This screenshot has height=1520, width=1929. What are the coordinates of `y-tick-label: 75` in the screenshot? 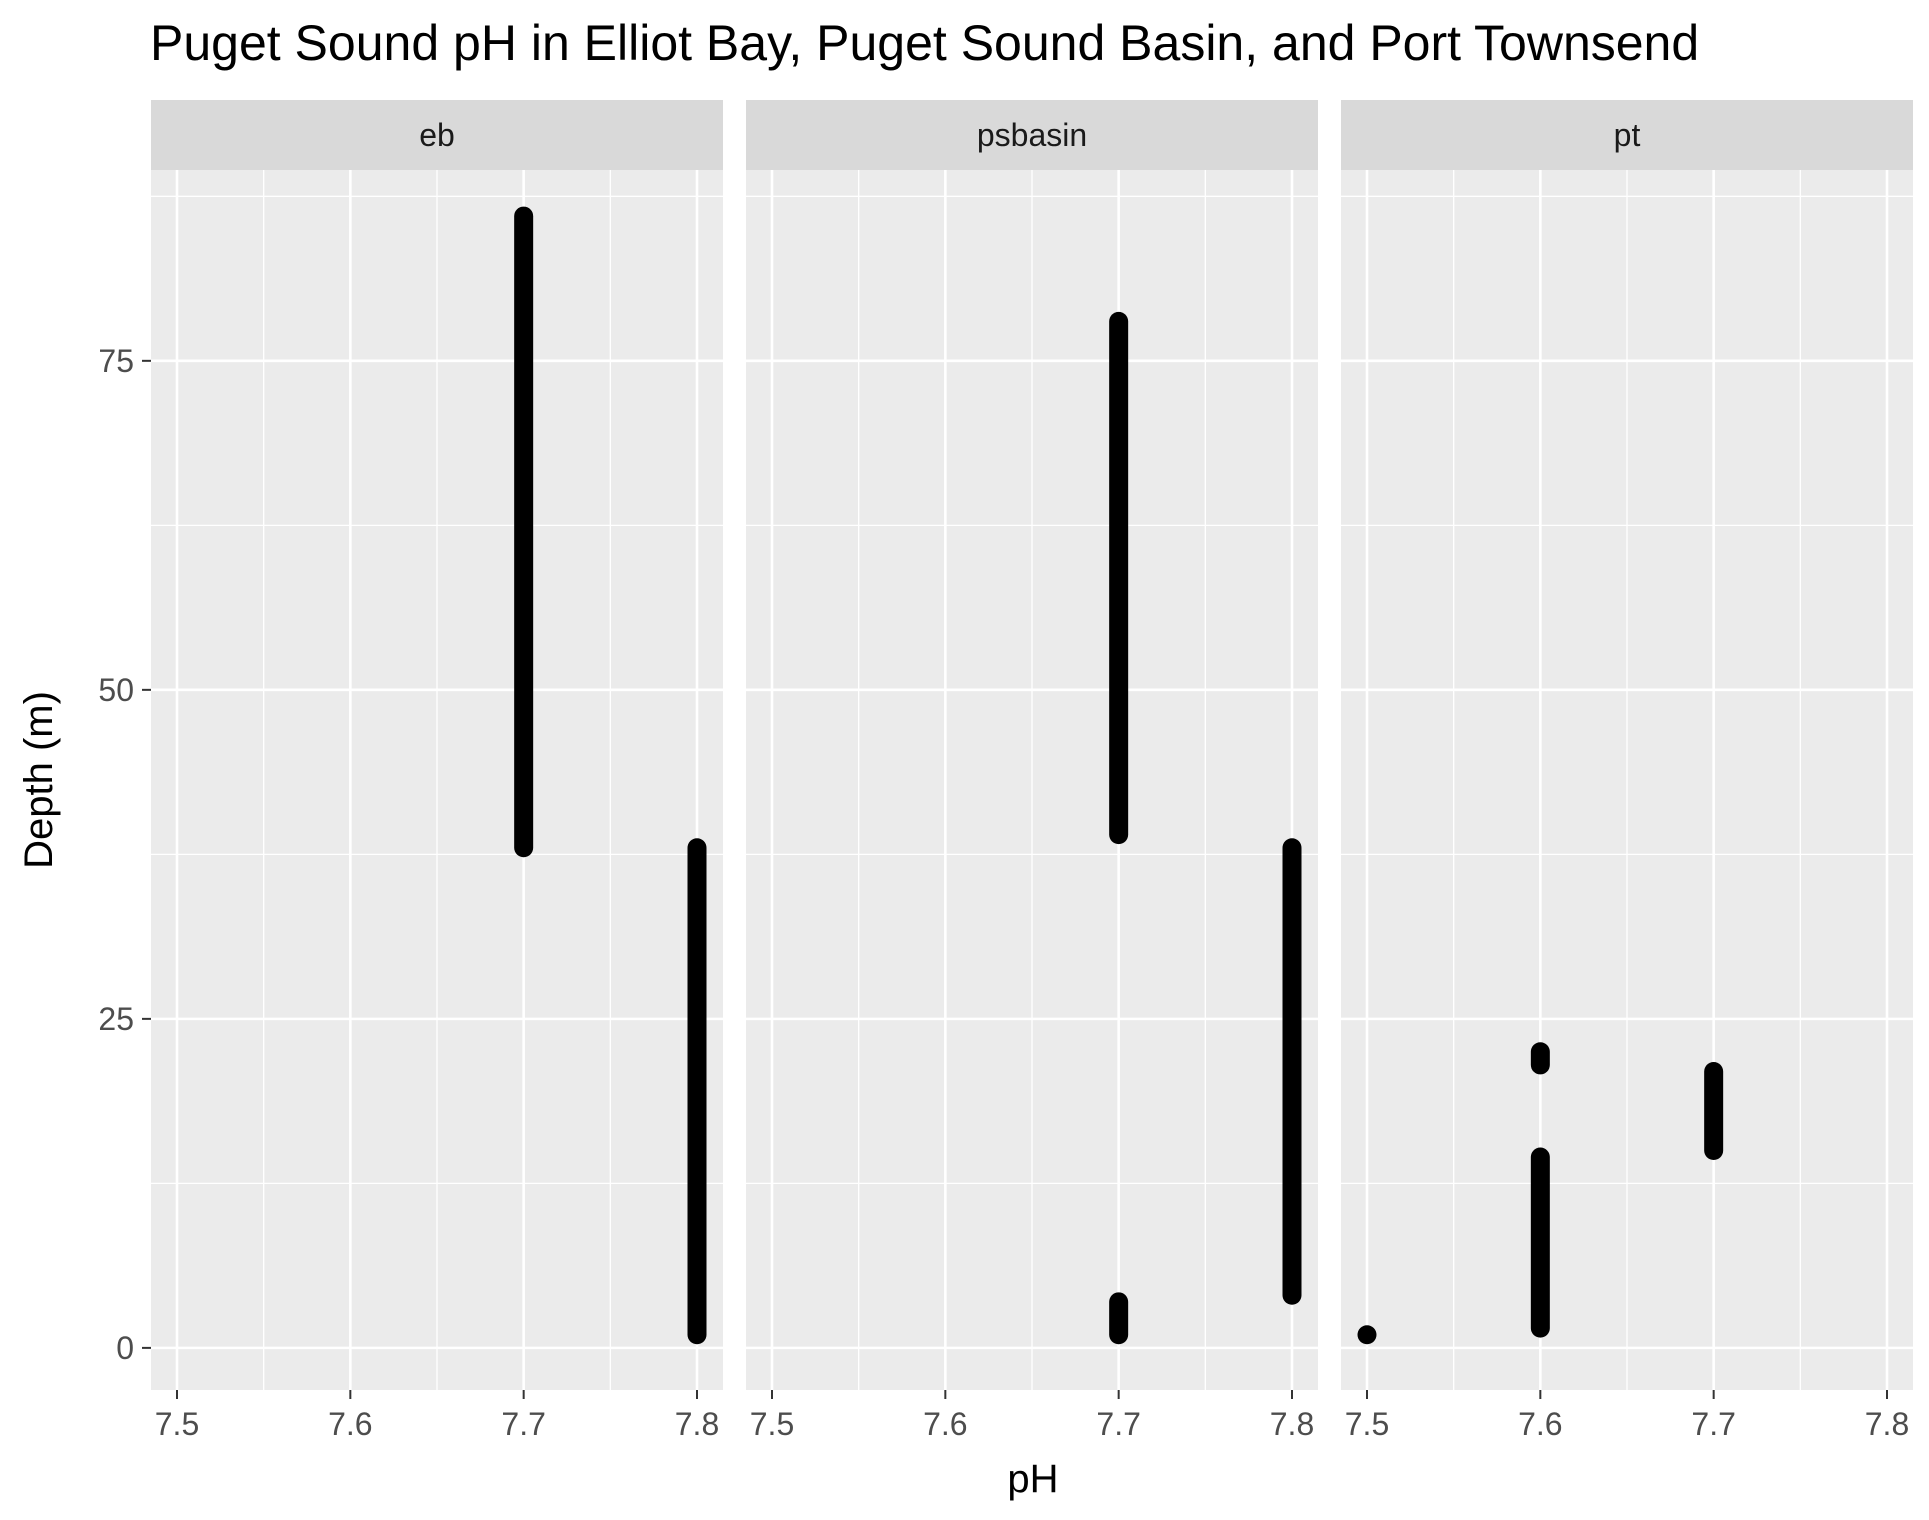 It's located at (116, 361).